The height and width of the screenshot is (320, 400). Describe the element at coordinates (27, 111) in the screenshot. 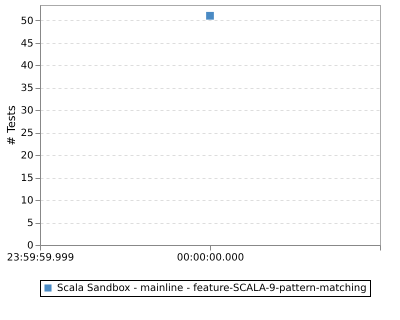

I see `y-tick-label: 30` at that location.